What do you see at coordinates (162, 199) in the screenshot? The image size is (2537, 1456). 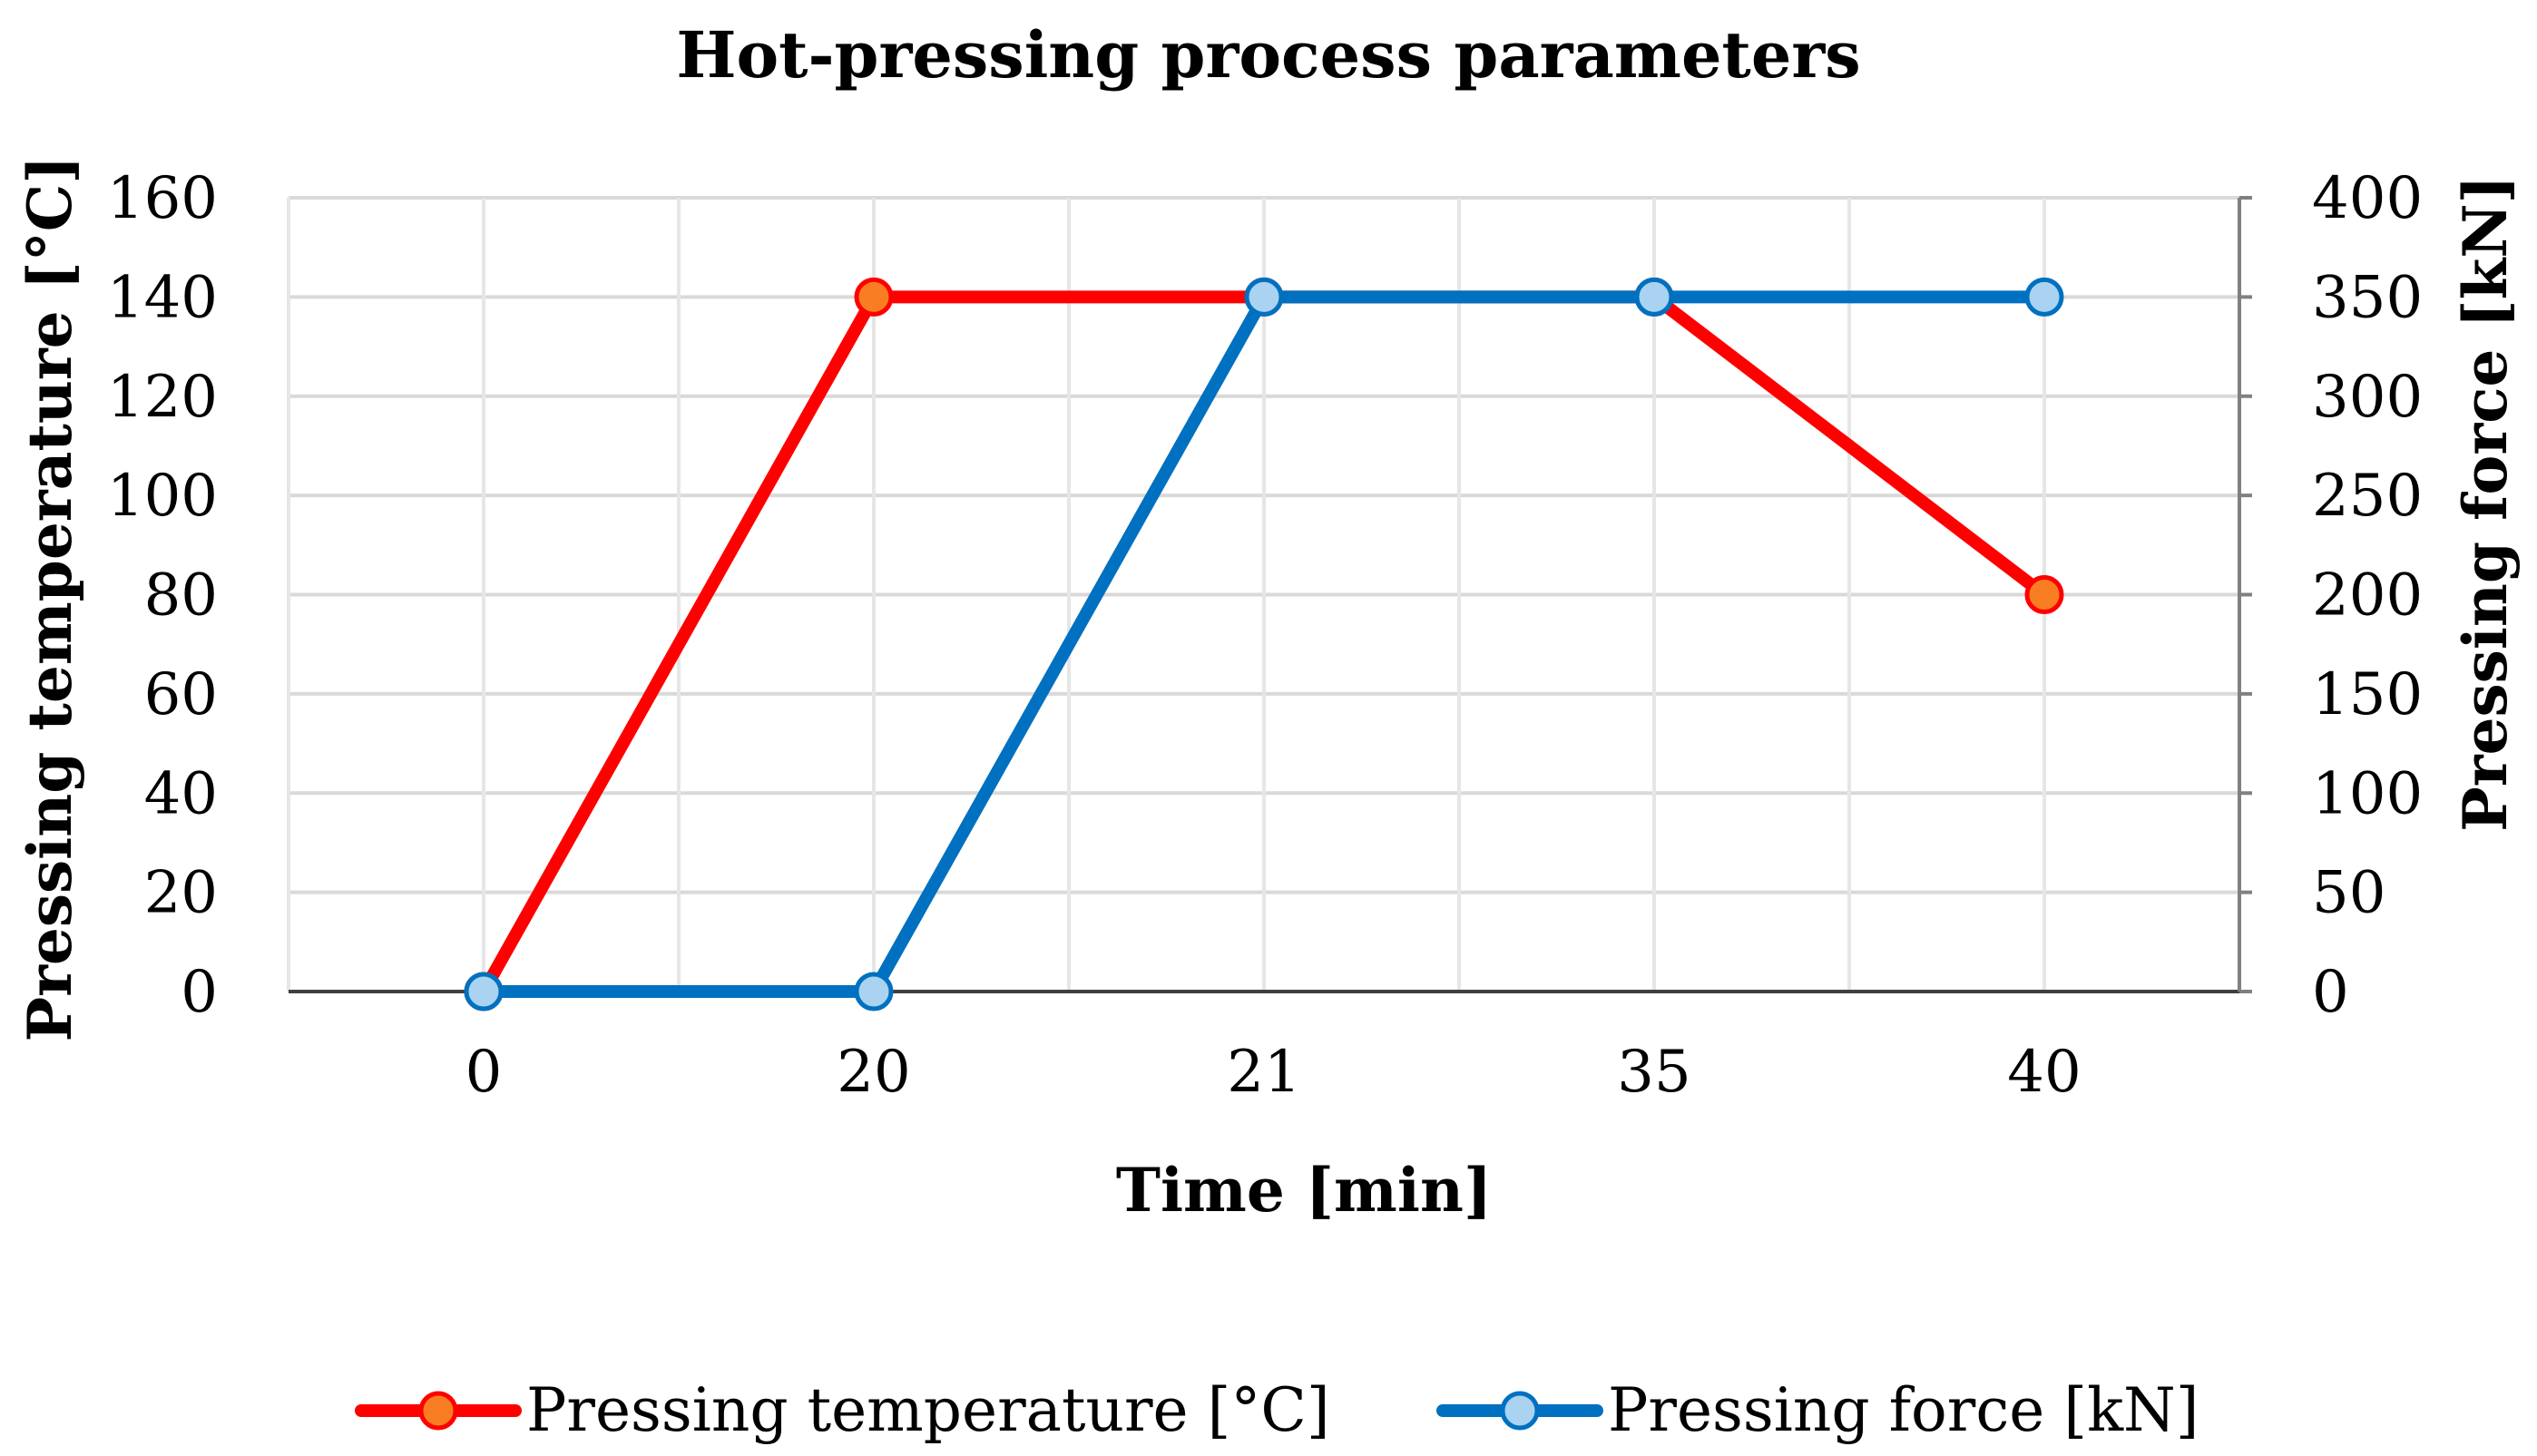 I see `y-left-tick-label: 160` at bounding box center [162, 199].